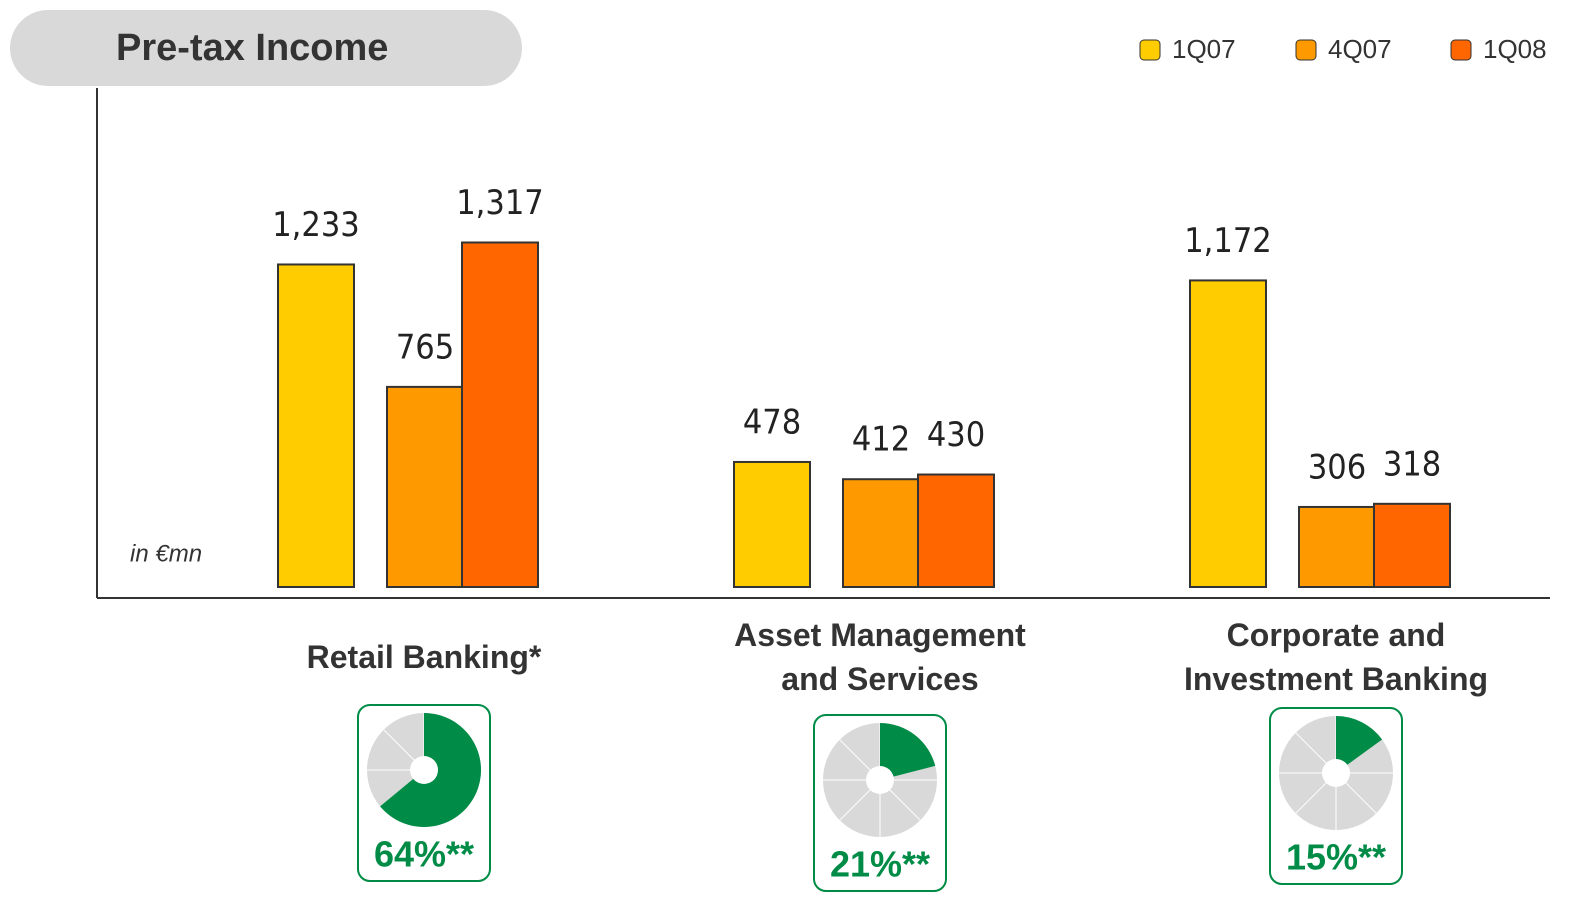  What do you see at coordinates (1336, 857) in the screenshot?
I see `share-label: 15%**` at bounding box center [1336, 857].